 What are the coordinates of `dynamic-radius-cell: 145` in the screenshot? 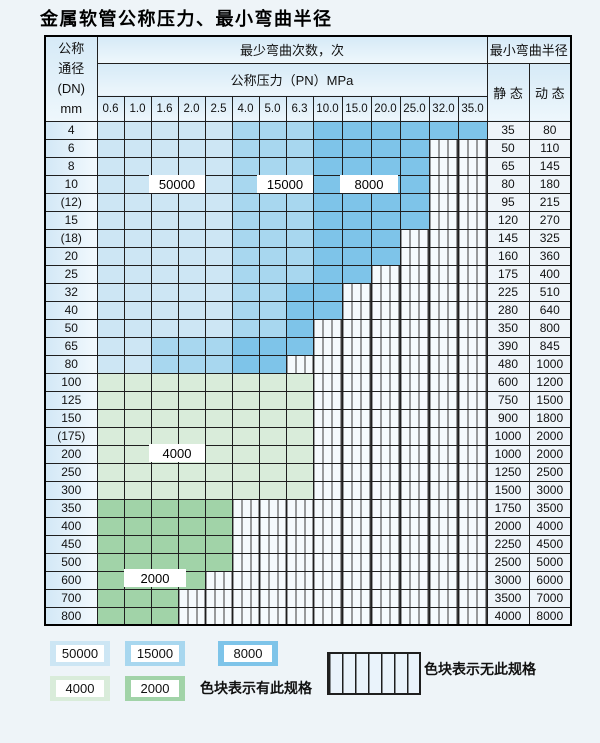 It's located at (550, 166).